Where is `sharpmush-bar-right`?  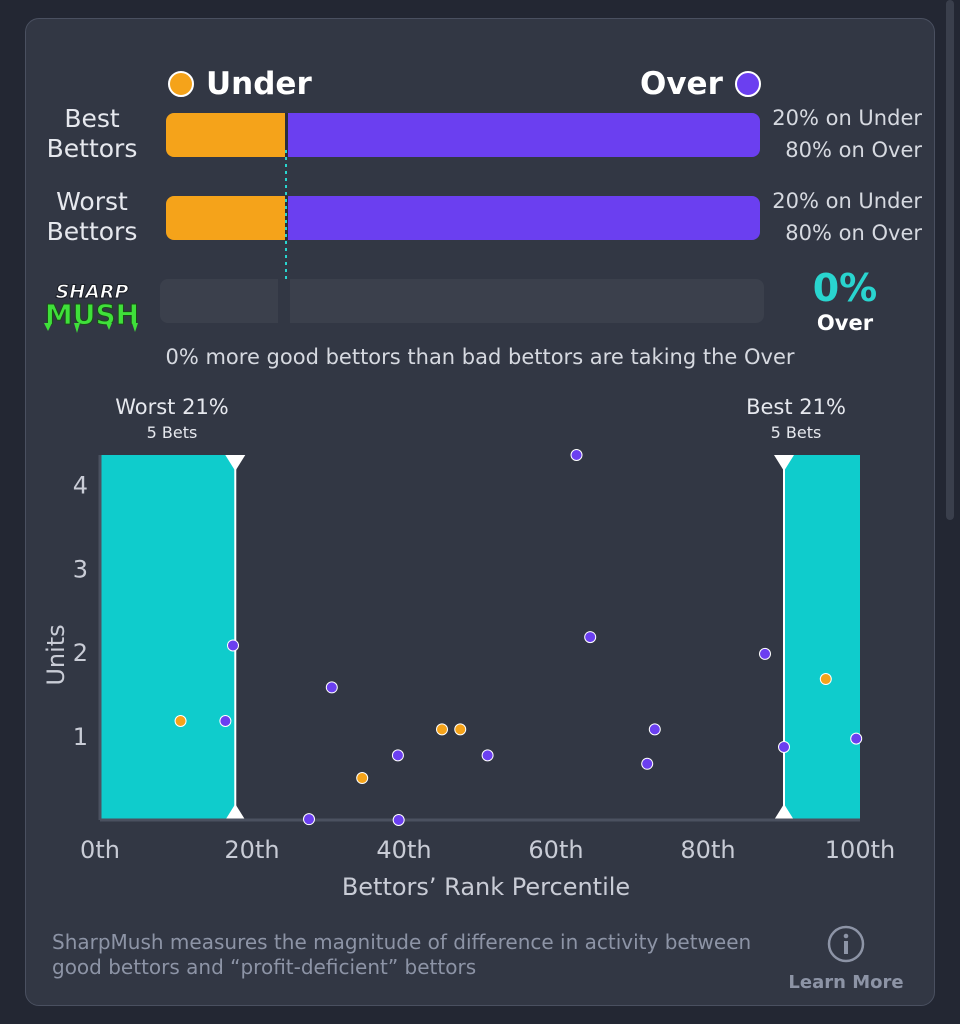
sharpmush-bar-right is located at coordinates (527, 301).